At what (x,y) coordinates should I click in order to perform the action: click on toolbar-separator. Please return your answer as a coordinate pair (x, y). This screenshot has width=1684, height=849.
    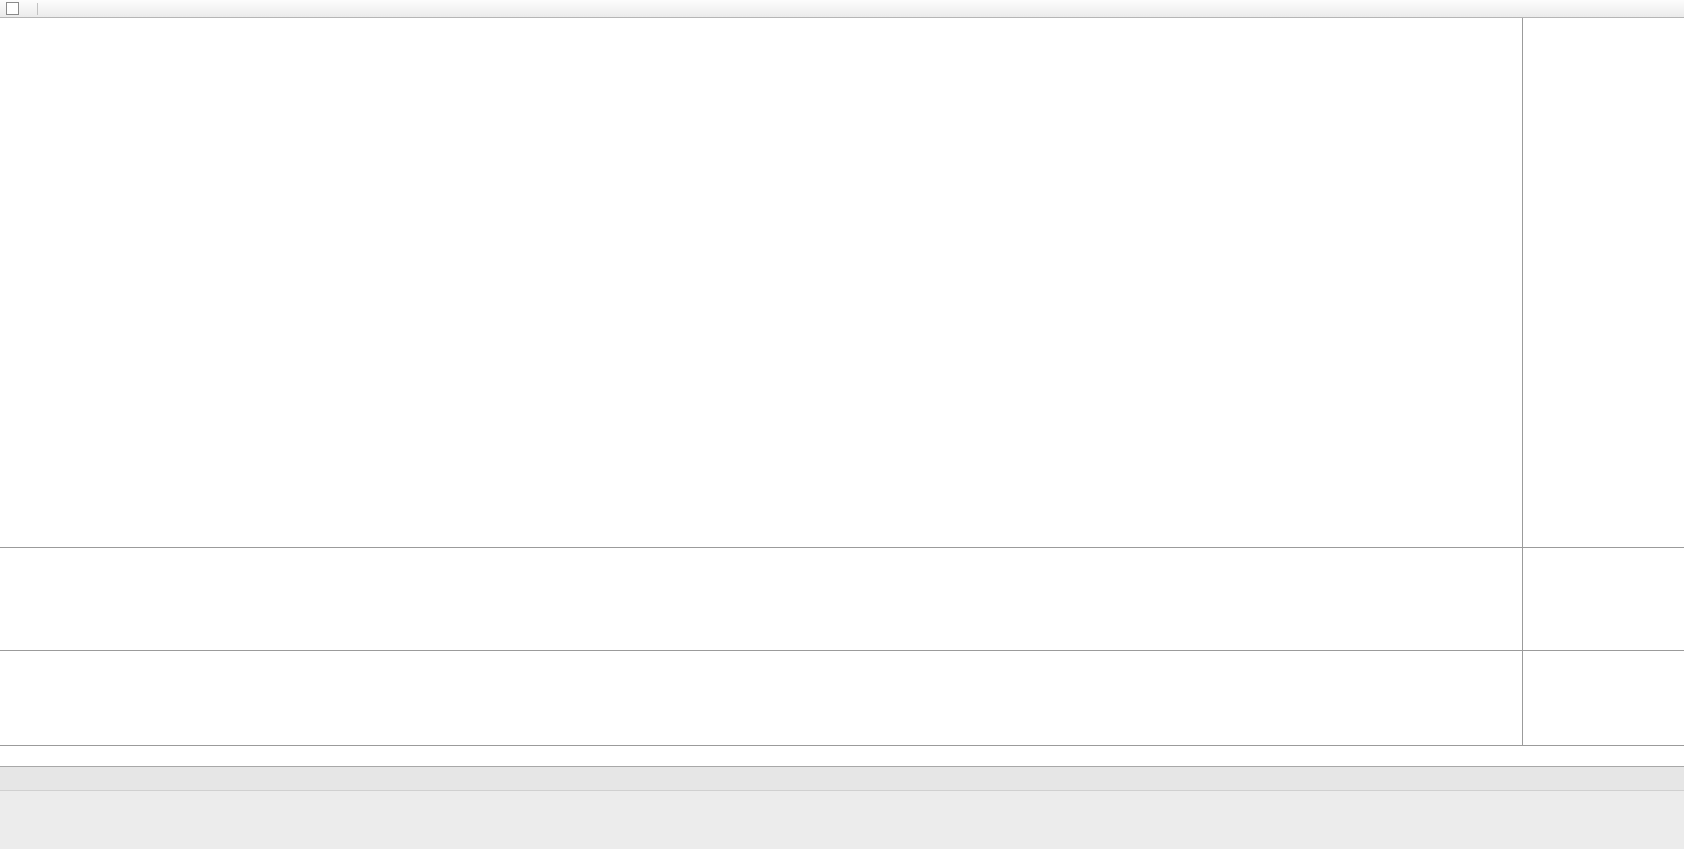
    Looking at the image, I should click on (37, 8).